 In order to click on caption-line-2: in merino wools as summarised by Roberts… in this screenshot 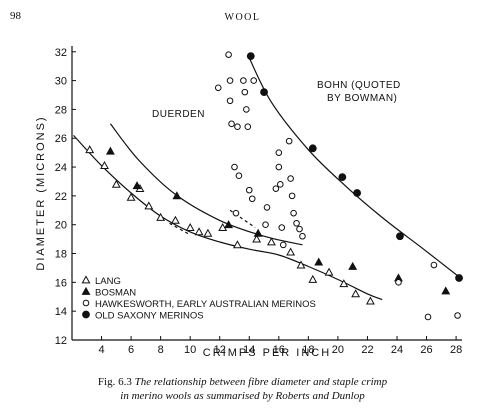, I will do `click(242, 396)`.